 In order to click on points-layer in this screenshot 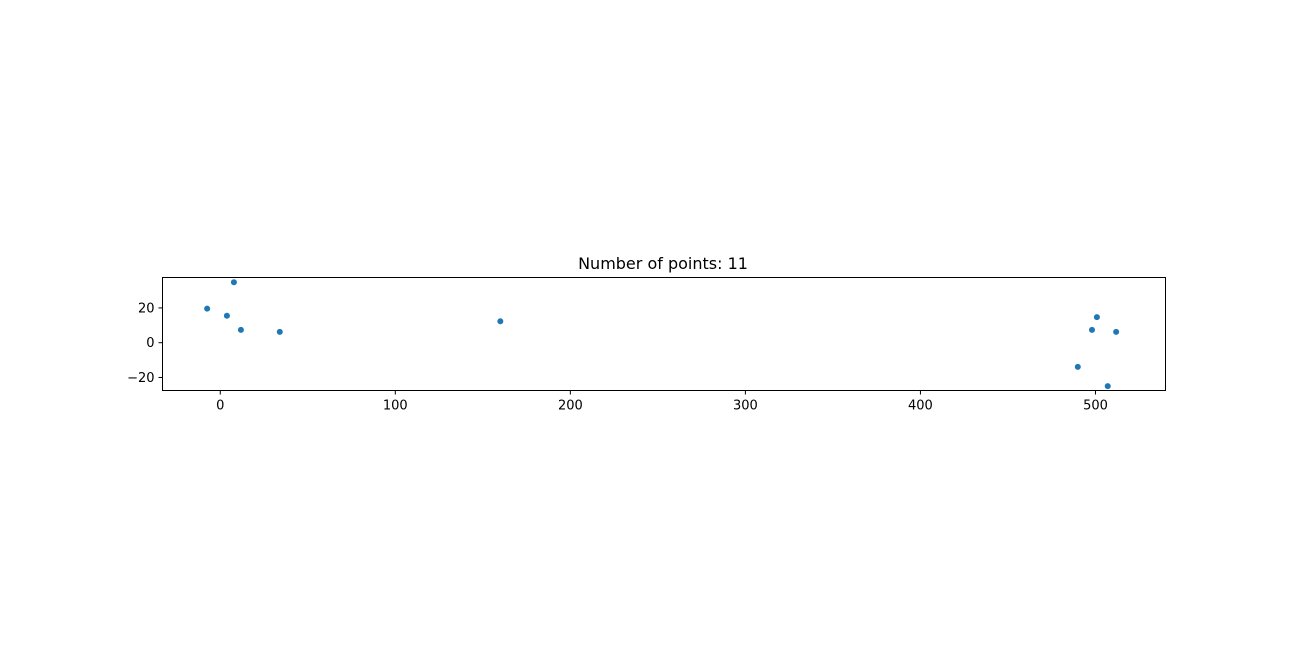, I will do `click(662, 334)`.